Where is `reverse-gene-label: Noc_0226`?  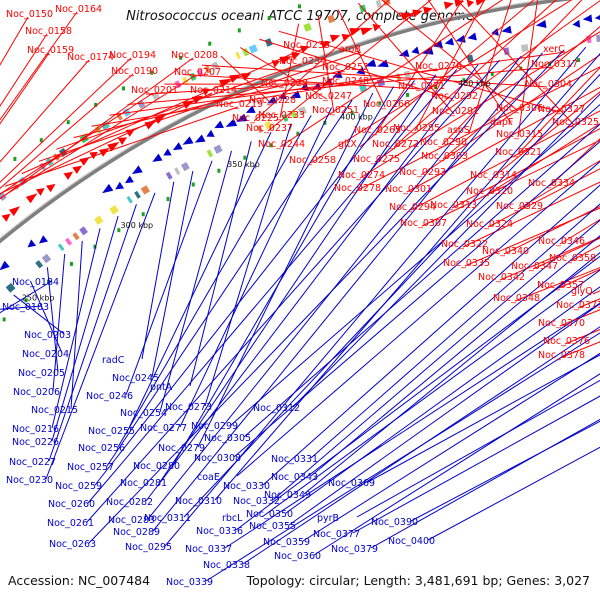 reverse-gene-label: Noc_0226 is located at coordinates (35, 442).